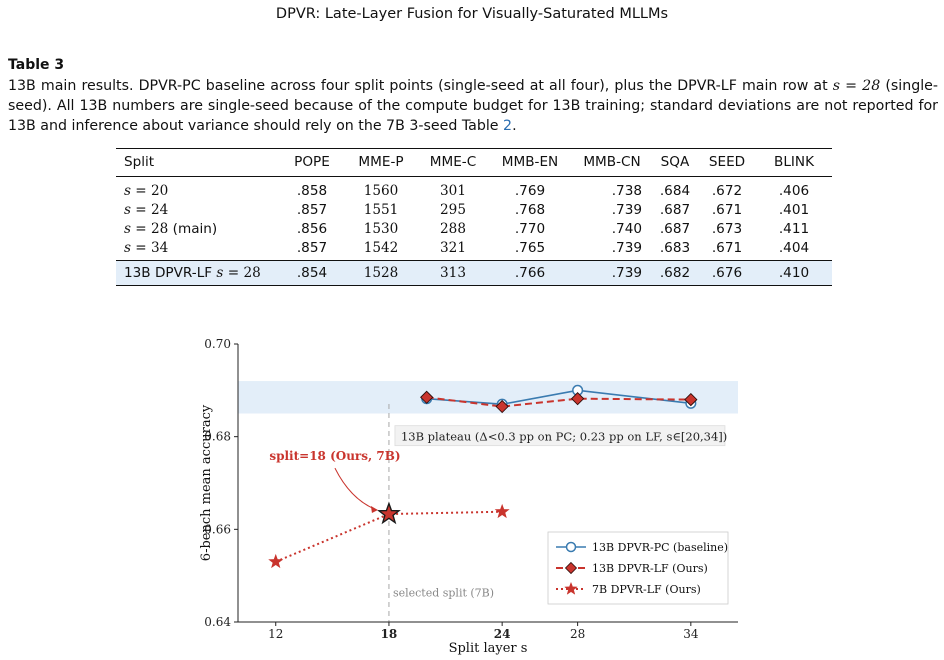 The height and width of the screenshot is (660, 944). What do you see at coordinates (312, 273) in the screenshot?
I see `table-cell: .854` at bounding box center [312, 273].